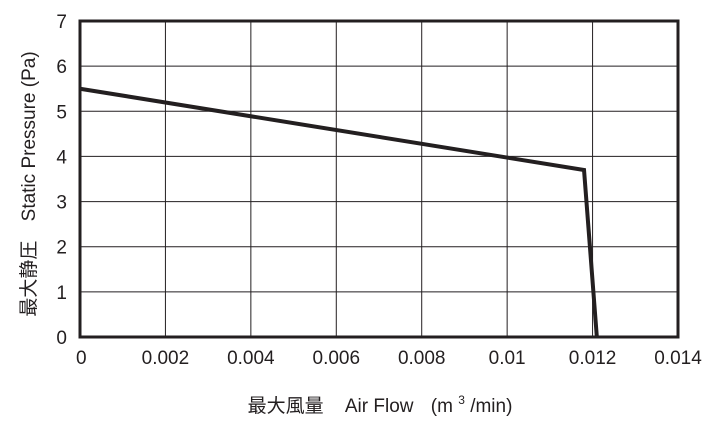 The width and height of the screenshot is (723, 437). I want to click on y-tick-label: 0, so click(61, 338).